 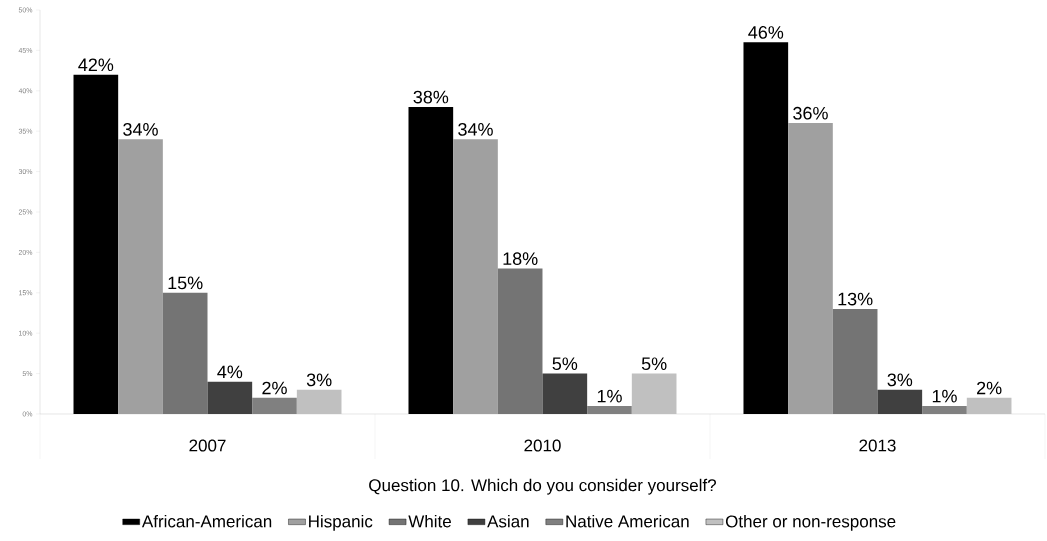 What do you see at coordinates (766, 32) in the screenshot?
I see `data-label: 46%` at bounding box center [766, 32].